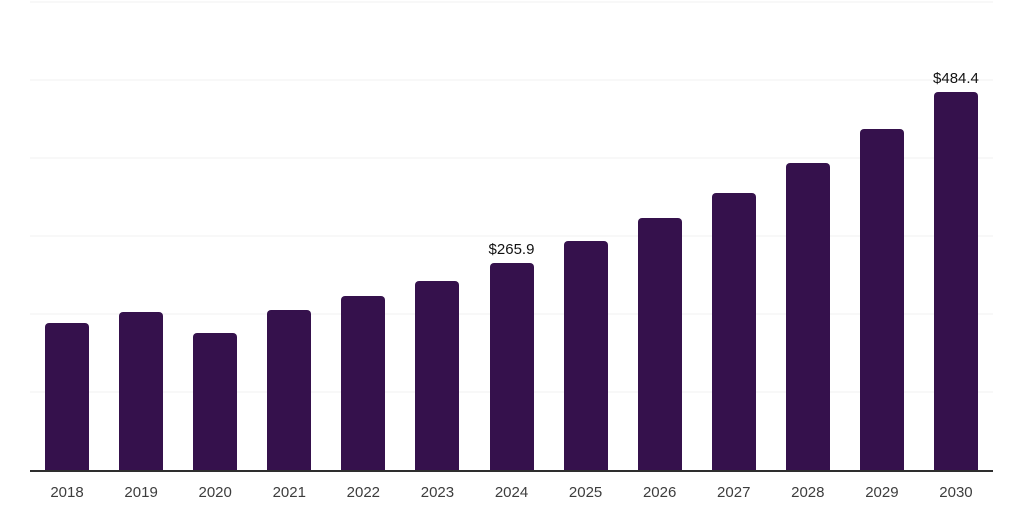 Image resolution: width=1024 pixels, height=512 pixels. What do you see at coordinates (363, 492) in the screenshot?
I see `x-tick-2022: 2022` at bounding box center [363, 492].